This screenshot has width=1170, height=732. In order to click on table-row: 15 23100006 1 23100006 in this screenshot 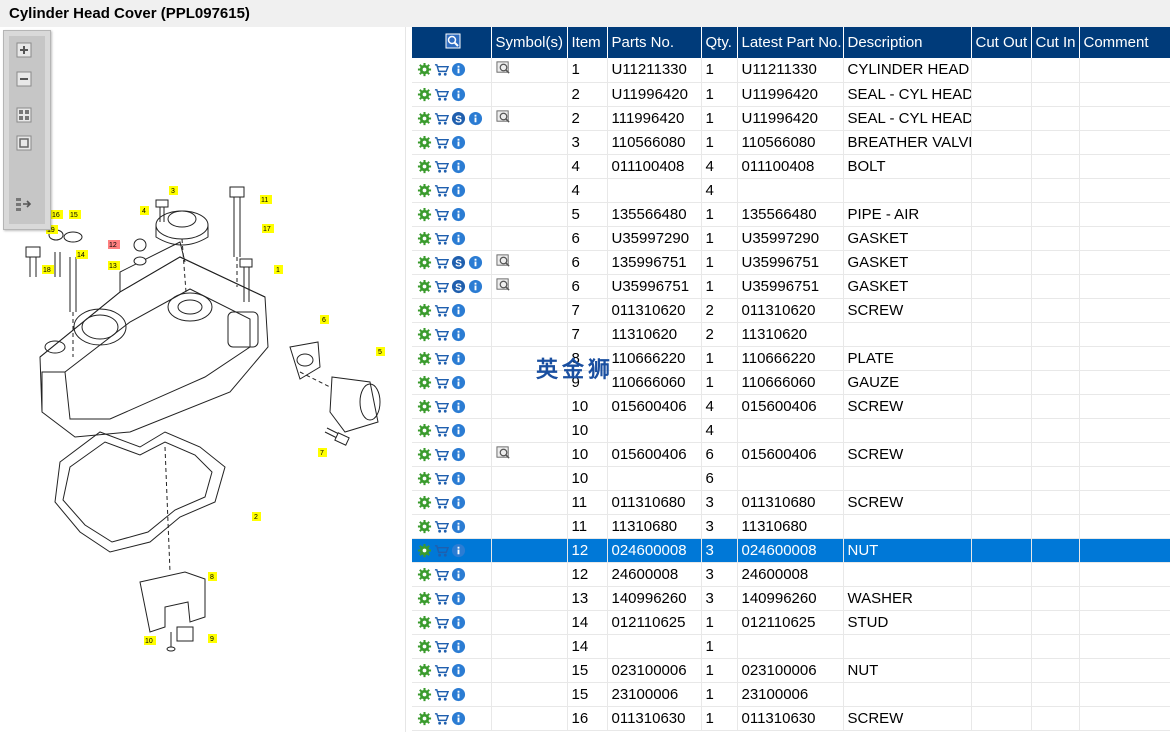, I will do `click(791, 694)`.